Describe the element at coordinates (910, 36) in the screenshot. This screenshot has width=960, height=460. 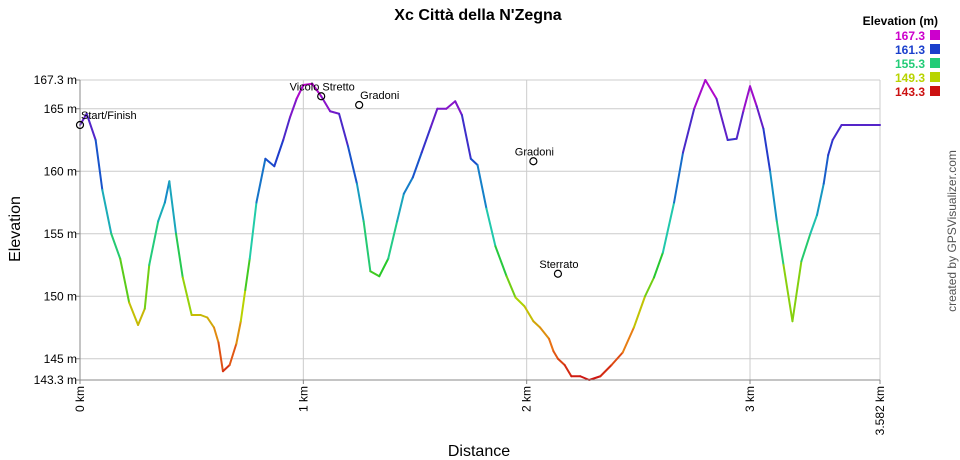
I see `legend-label: 167.3` at that location.